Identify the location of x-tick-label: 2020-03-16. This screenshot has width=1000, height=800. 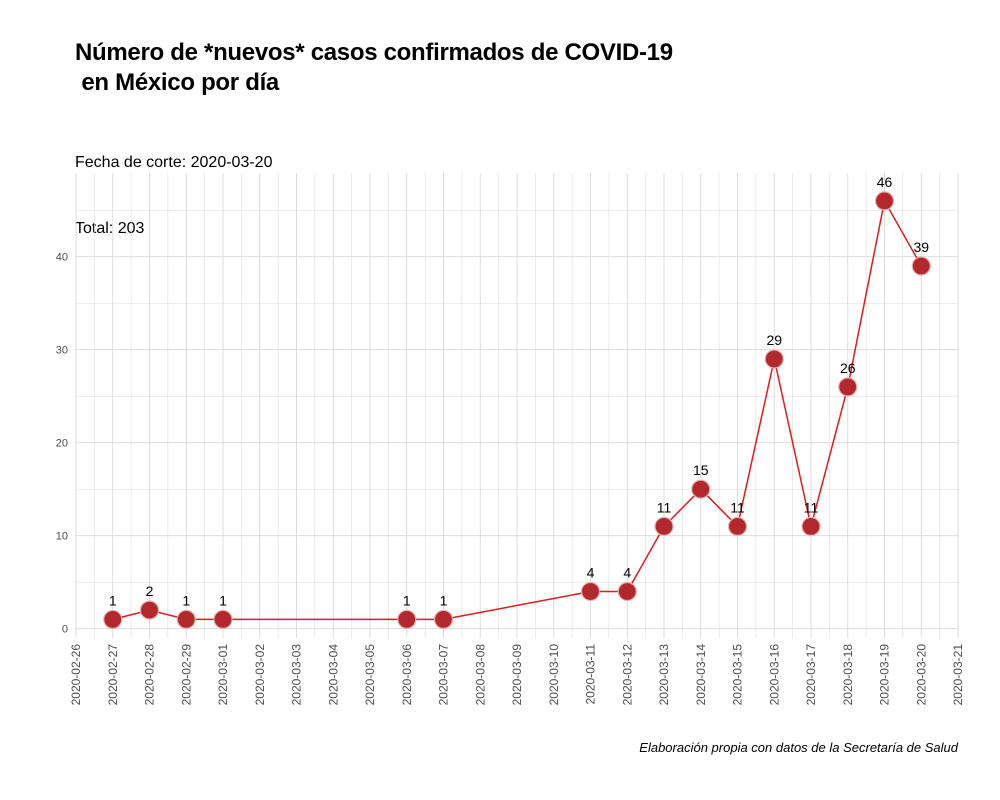
(774, 675).